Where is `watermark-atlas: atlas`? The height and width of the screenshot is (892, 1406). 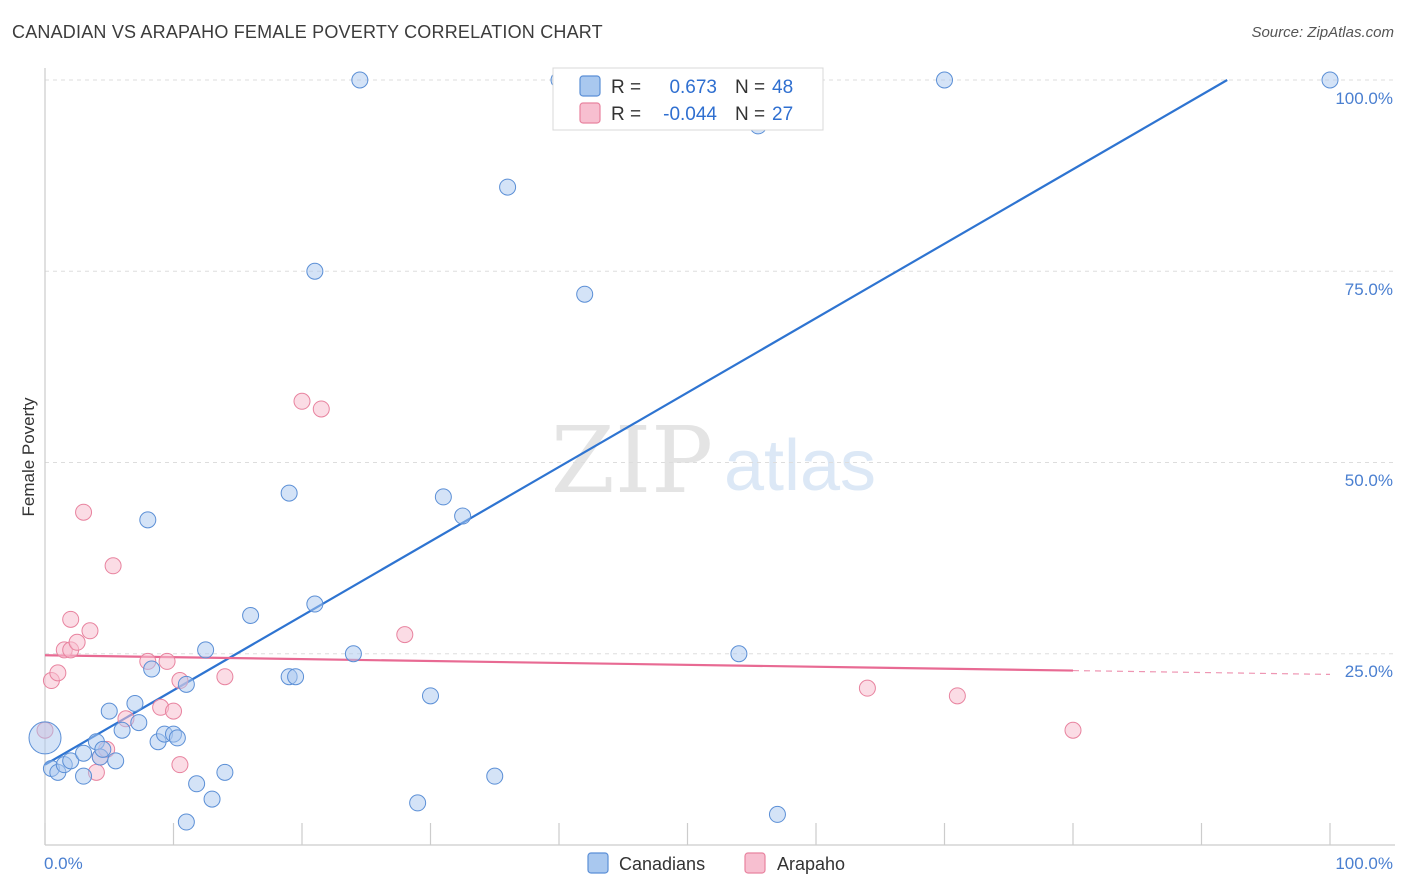
watermark-atlas: atlas is located at coordinates (800, 466).